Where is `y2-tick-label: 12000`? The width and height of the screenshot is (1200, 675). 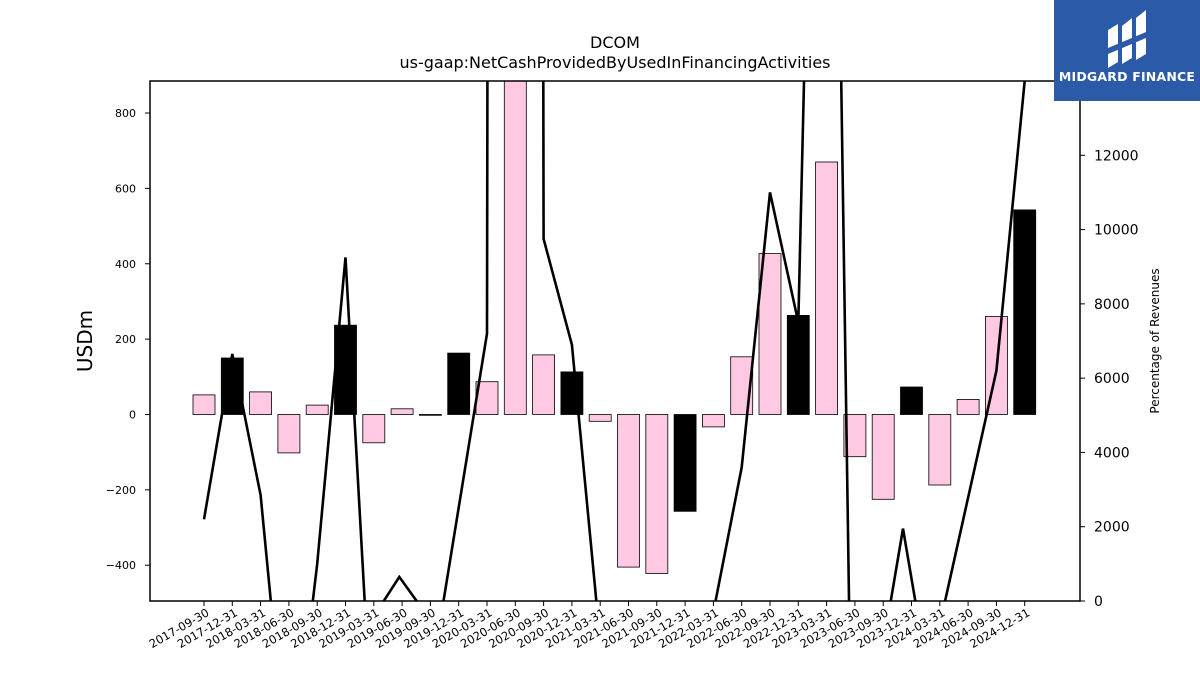 y2-tick-label: 12000 is located at coordinates (1116, 156).